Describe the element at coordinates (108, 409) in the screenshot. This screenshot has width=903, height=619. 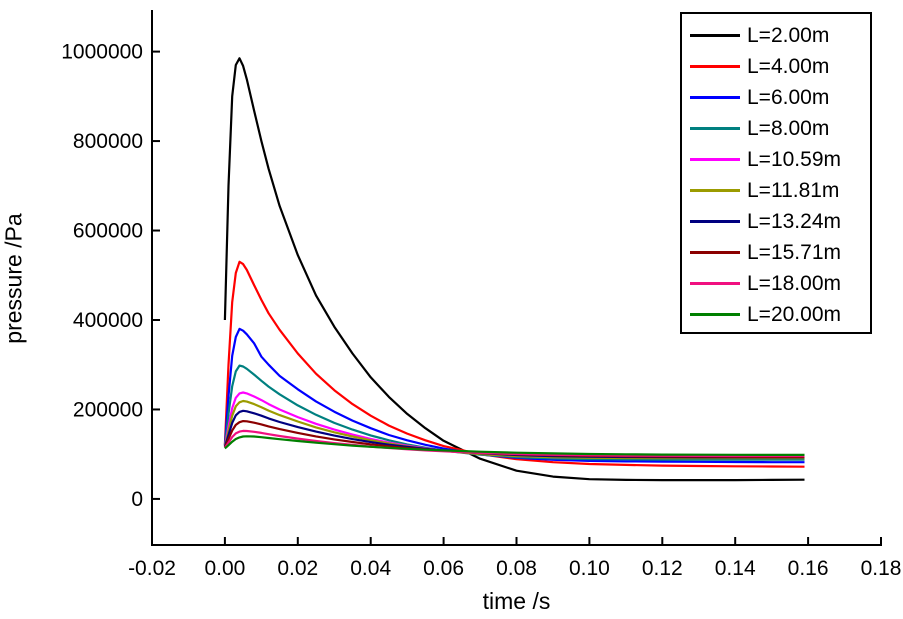
I see `y-tick-label: 200000` at that location.